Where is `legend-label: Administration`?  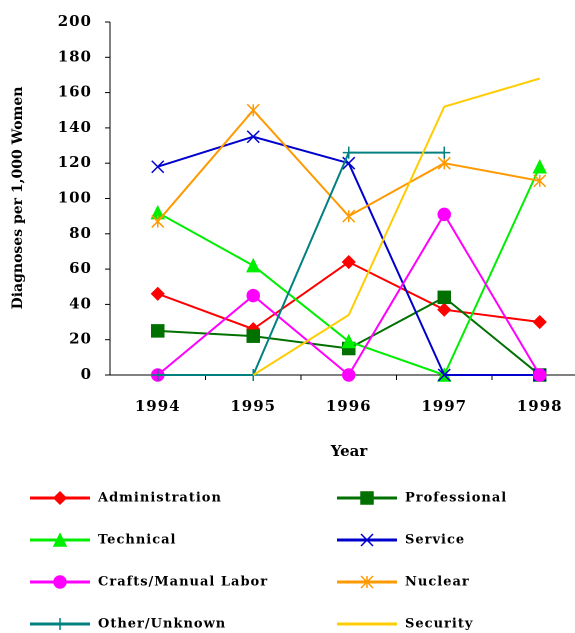
legend-label: Administration is located at coordinates (159, 498).